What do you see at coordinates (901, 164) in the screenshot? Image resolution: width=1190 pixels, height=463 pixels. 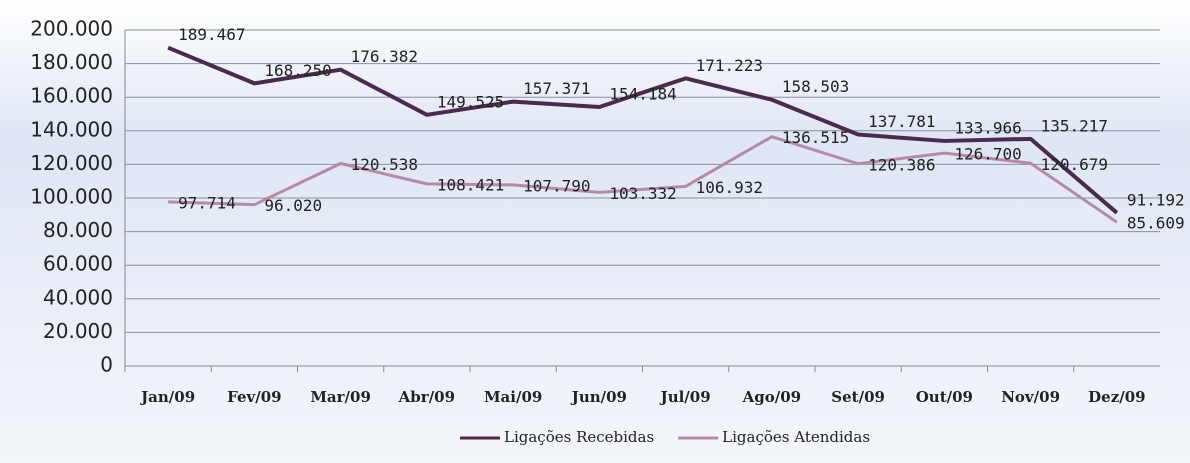 I see `data-label: 120.386` at bounding box center [901, 164].